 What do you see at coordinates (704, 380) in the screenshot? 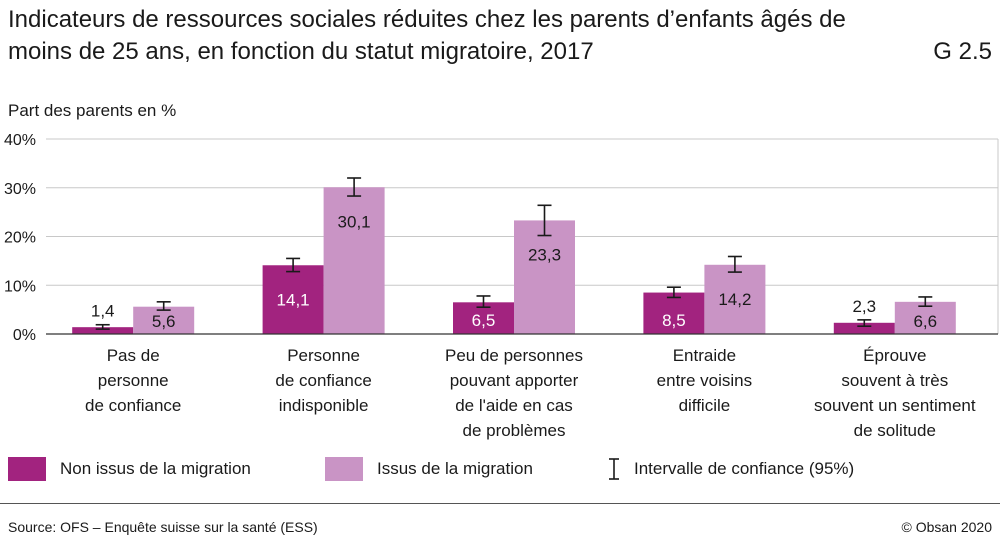
I see `x-tick-label: Entraide entre voisins difficile` at bounding box center [704, 380].